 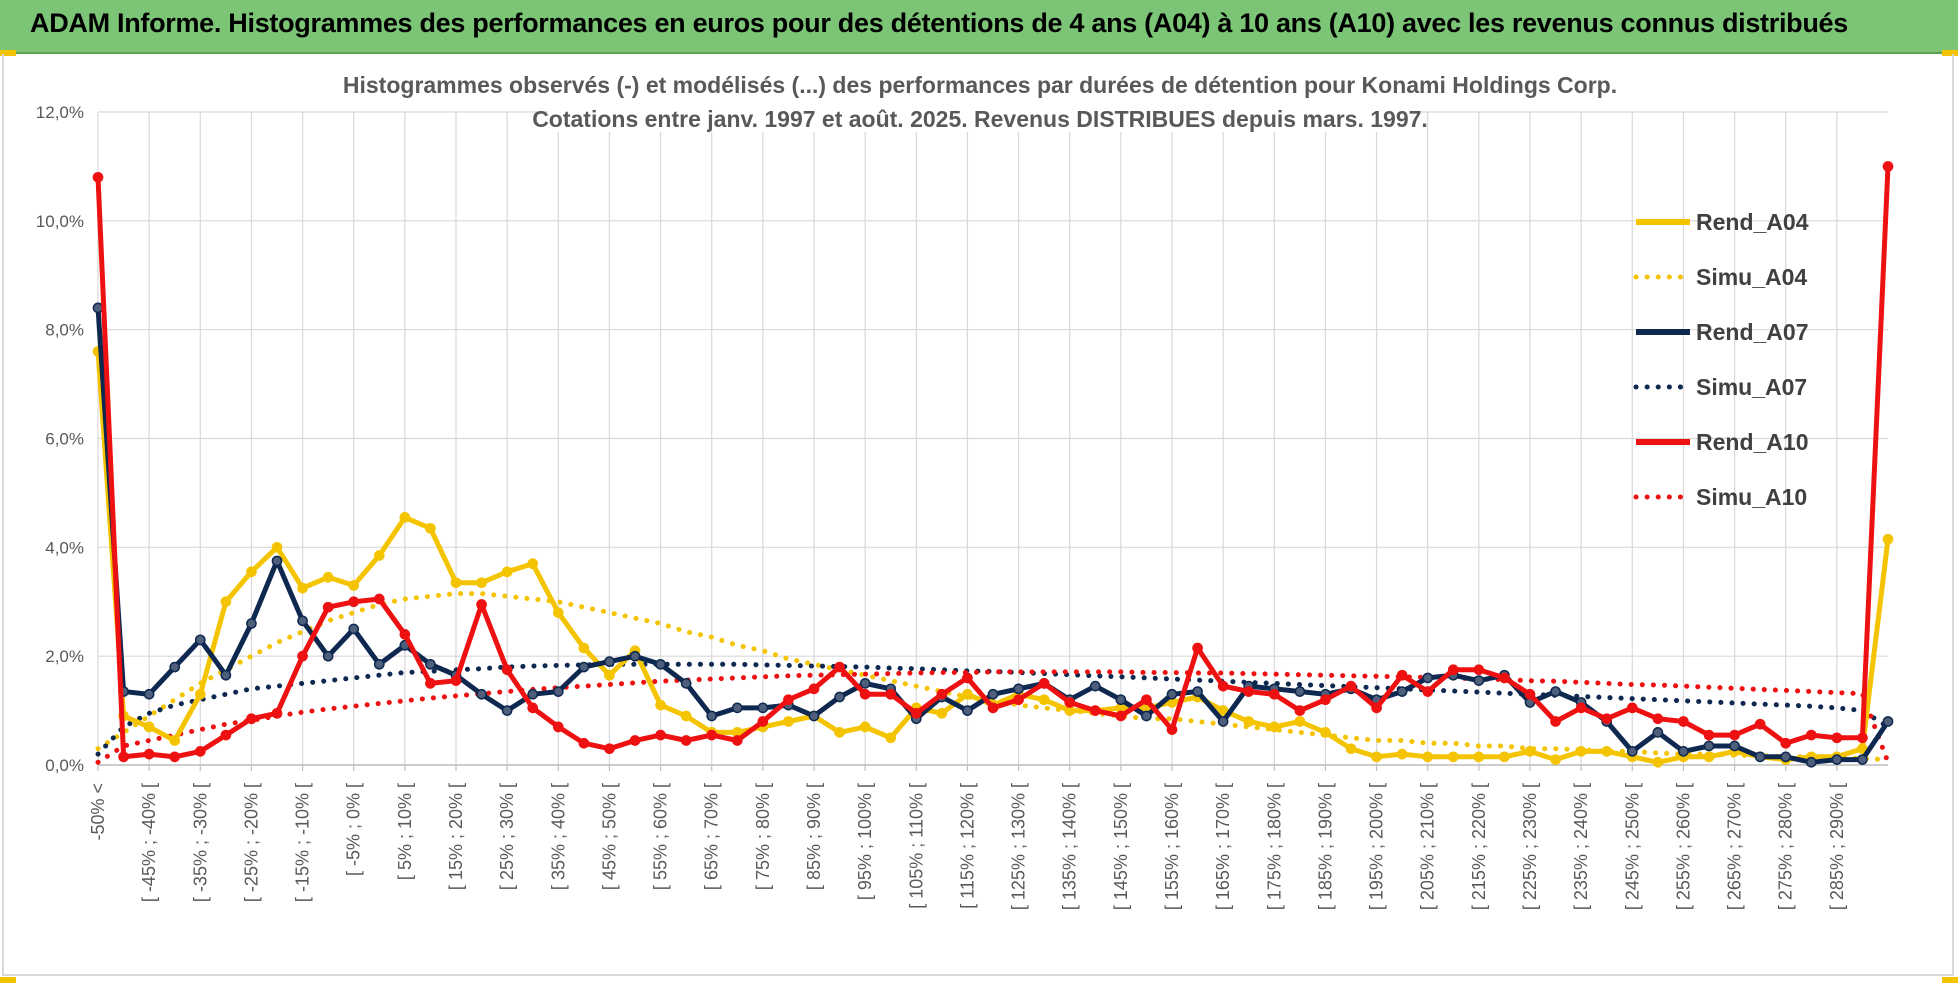 I want to click on x-tick-label: [ 215% ; 220% [, so click(x=1479, y=846).